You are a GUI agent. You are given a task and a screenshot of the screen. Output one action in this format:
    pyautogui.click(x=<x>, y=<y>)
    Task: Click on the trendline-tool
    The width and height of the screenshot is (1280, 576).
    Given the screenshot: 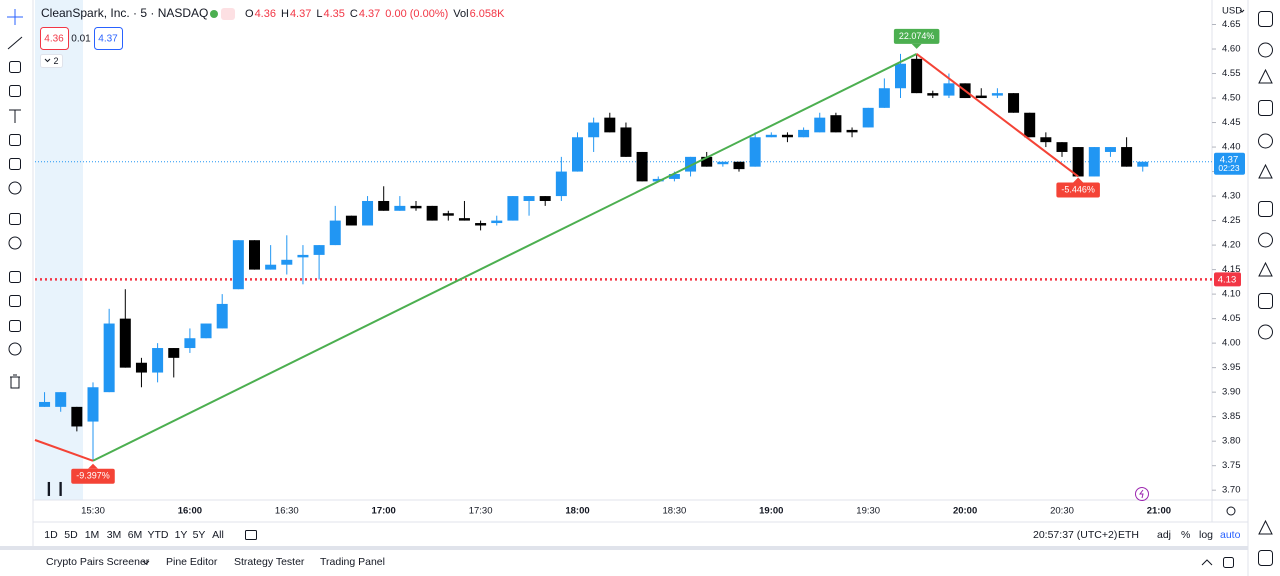 What is the action you would take?
    pyautogui.click(x=15, y=43)
    